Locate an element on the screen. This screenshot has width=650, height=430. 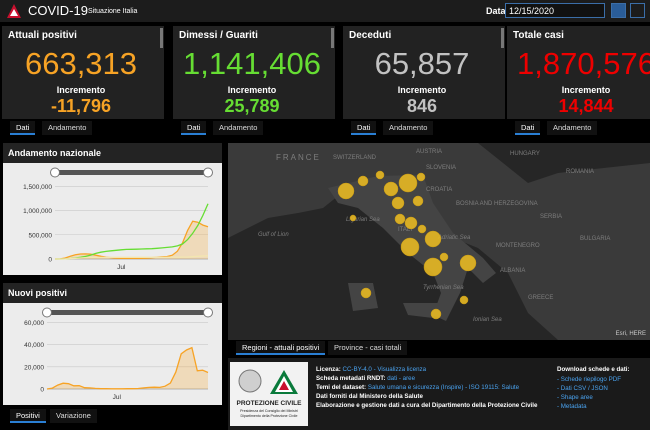
downloads-title: Download schede e dati: is located at coordinates (593, 369).